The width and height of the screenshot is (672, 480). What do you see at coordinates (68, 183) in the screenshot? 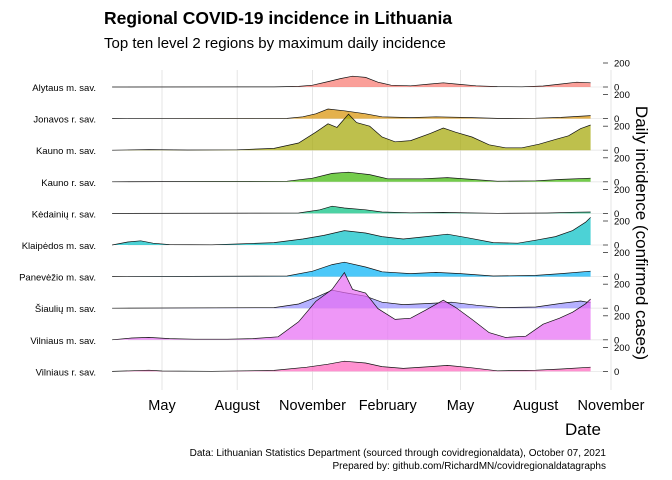
I see `series-label: Kauno r. sav.` at bounding box center [68, 183].